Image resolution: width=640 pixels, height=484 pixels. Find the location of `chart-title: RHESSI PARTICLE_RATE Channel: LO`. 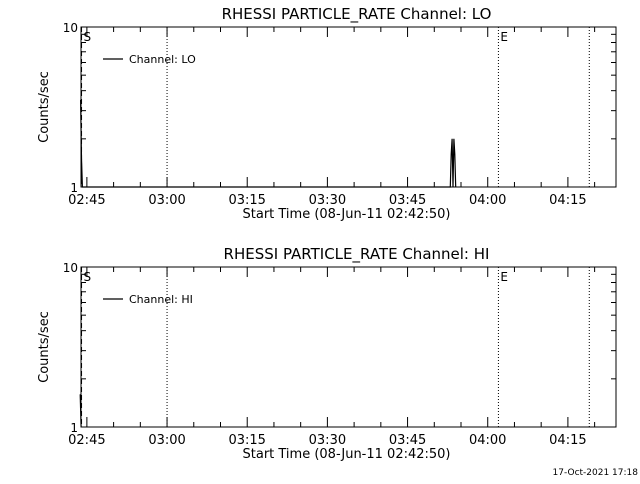

chart-title: RHESSI PARTICLE_RATE Channel: LO is located at coordinates (357, 14).